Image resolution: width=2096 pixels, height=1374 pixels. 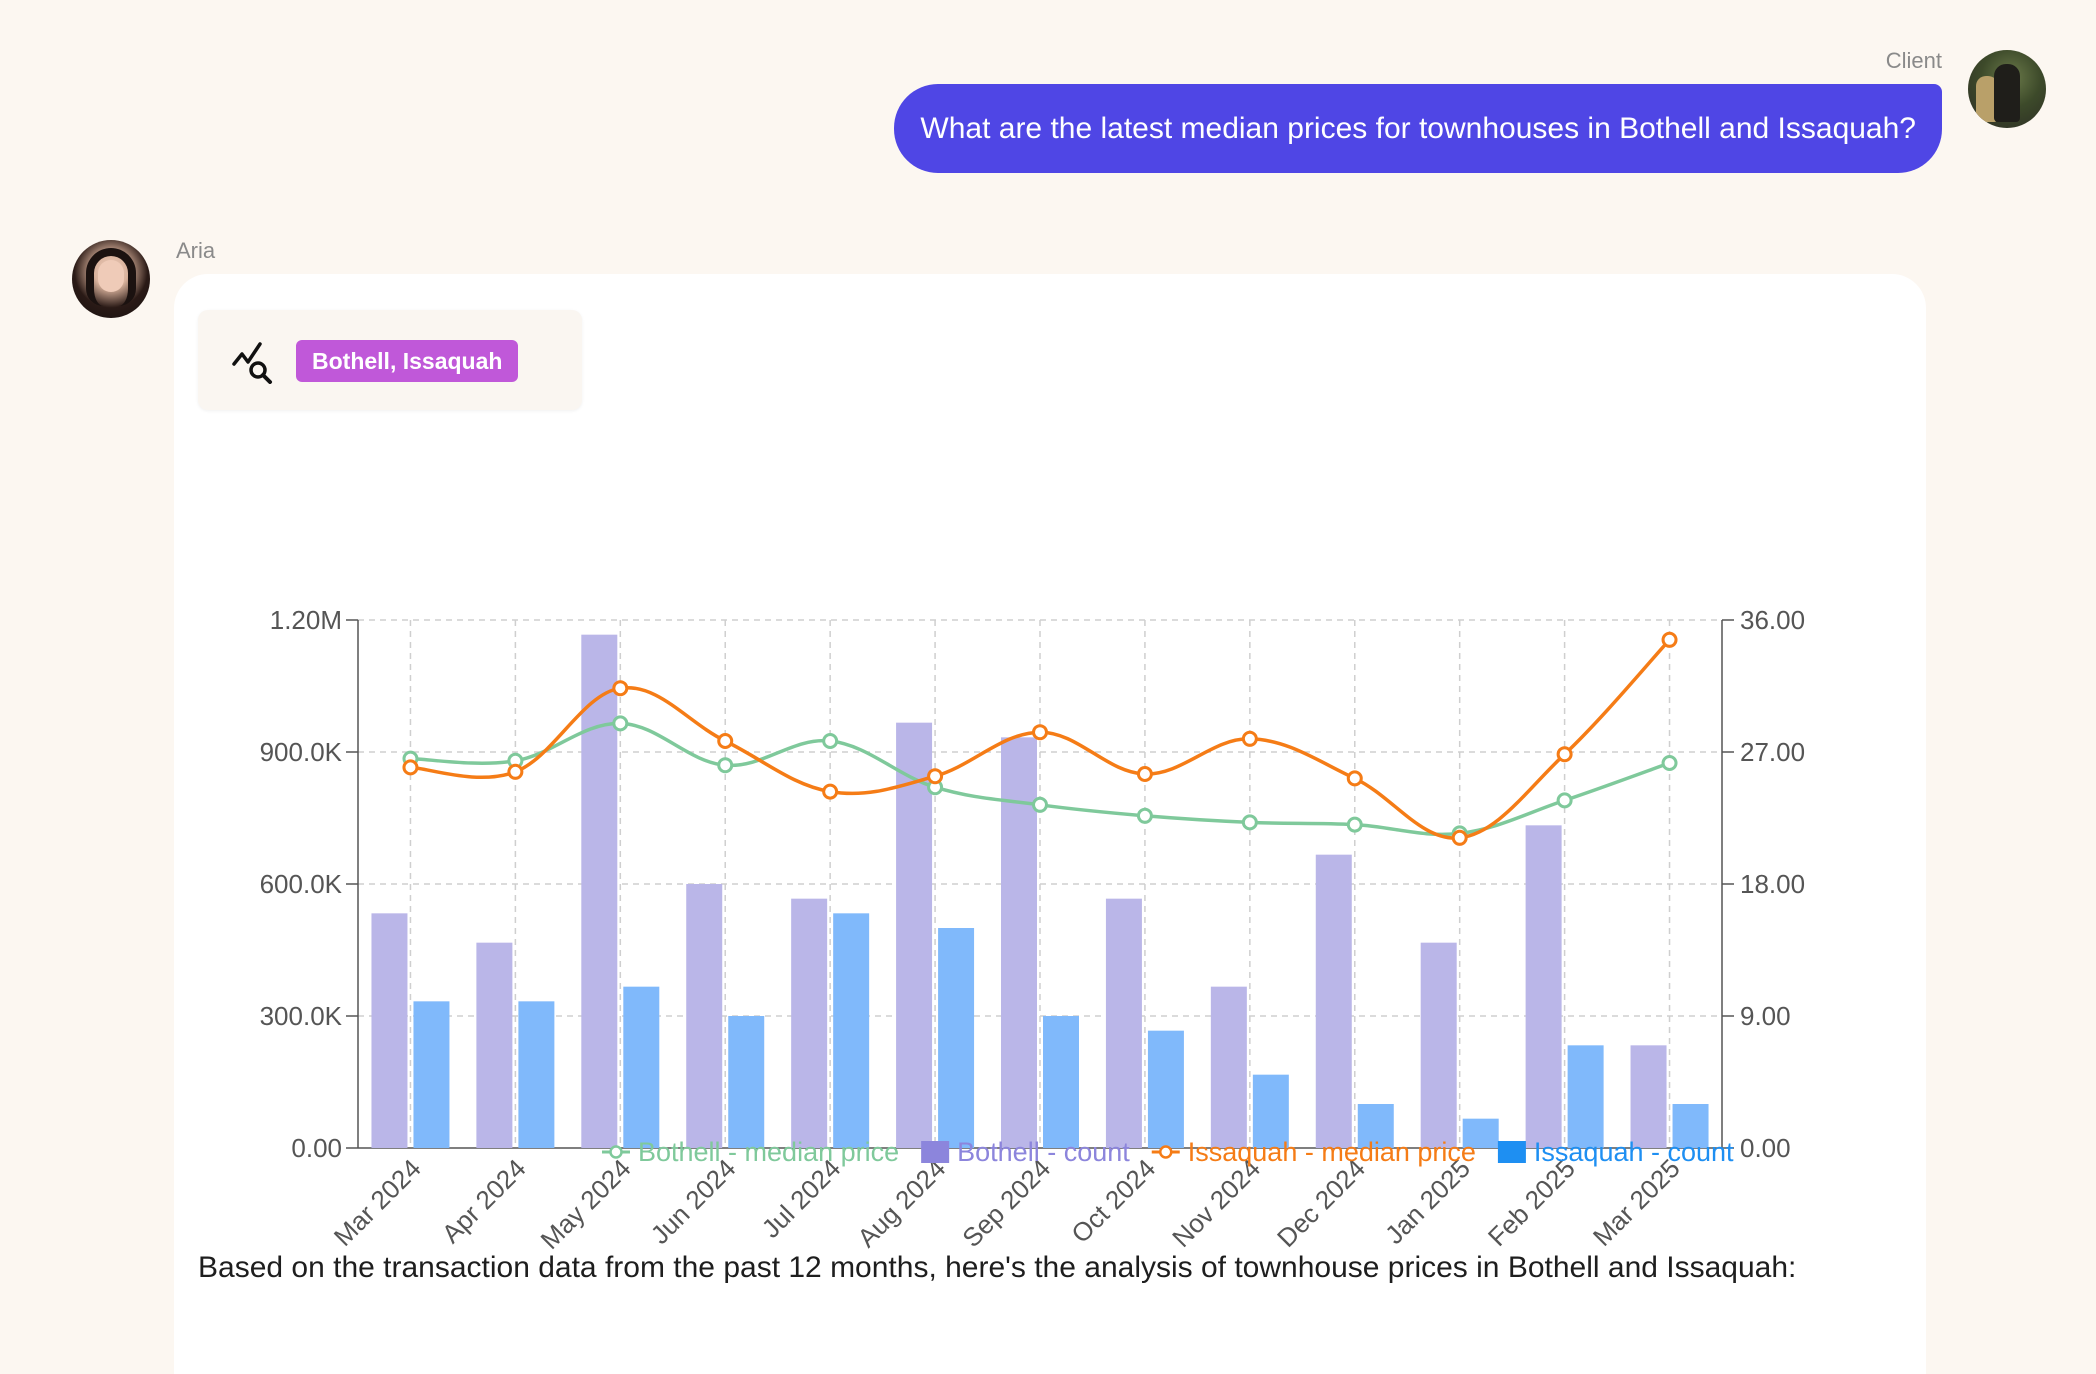 I want to click on right-axis-tick-label: 27.00, so click(x=1772, y=752).